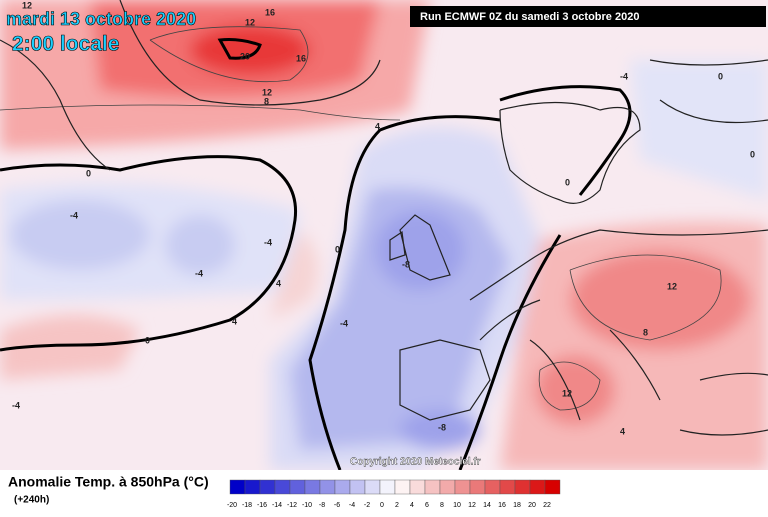 Image resolution: width=768 pixels, height=517 pixels. Describe the element at coordinates (472, 505) in the screenshot. I see `legend-label: 12` at that location.